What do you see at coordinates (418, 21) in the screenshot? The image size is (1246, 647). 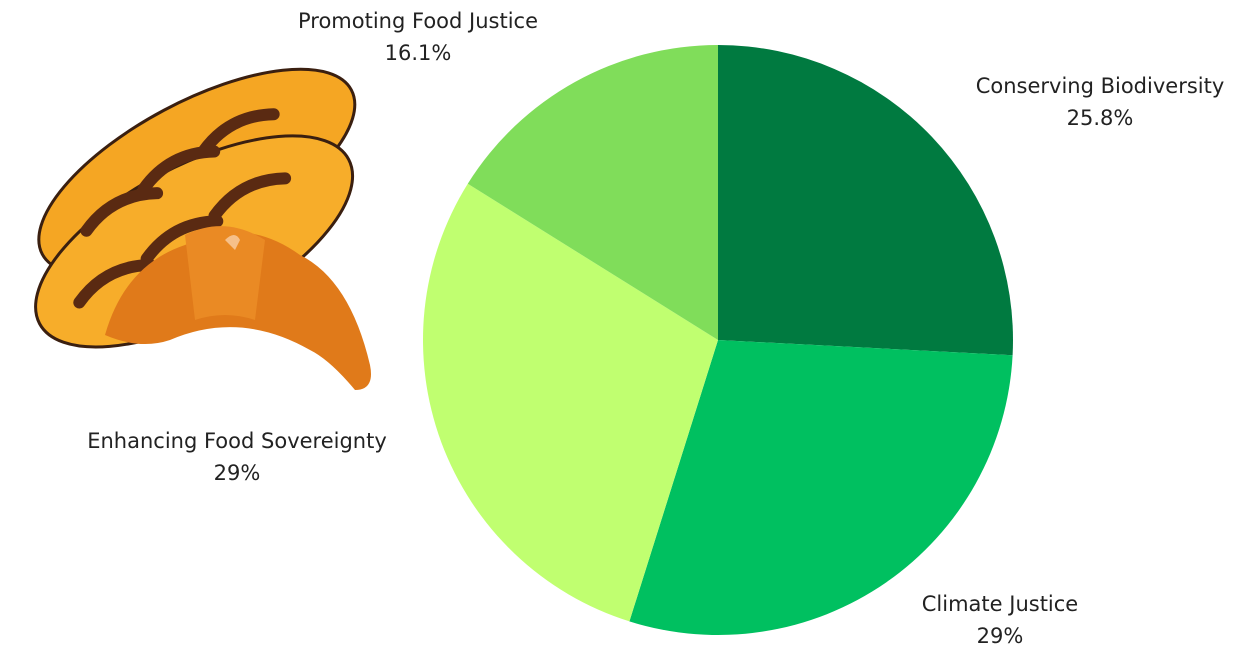 I see `slice-label: Promoting Food Justice` at bounding box center [418, 21].